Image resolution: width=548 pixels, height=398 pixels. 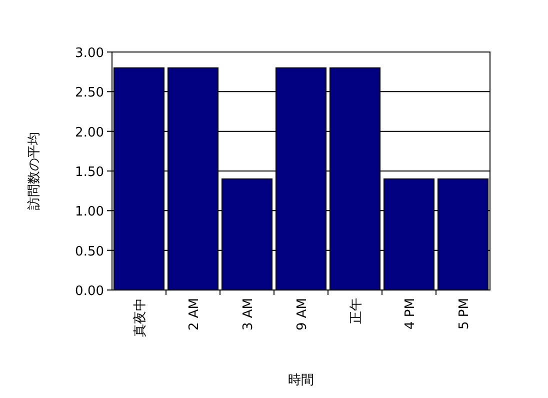 What do you see at coordinates (89, 212) in the screenshot?
I see `y-tick-label: 1.00` at bounding box center [89, 212].